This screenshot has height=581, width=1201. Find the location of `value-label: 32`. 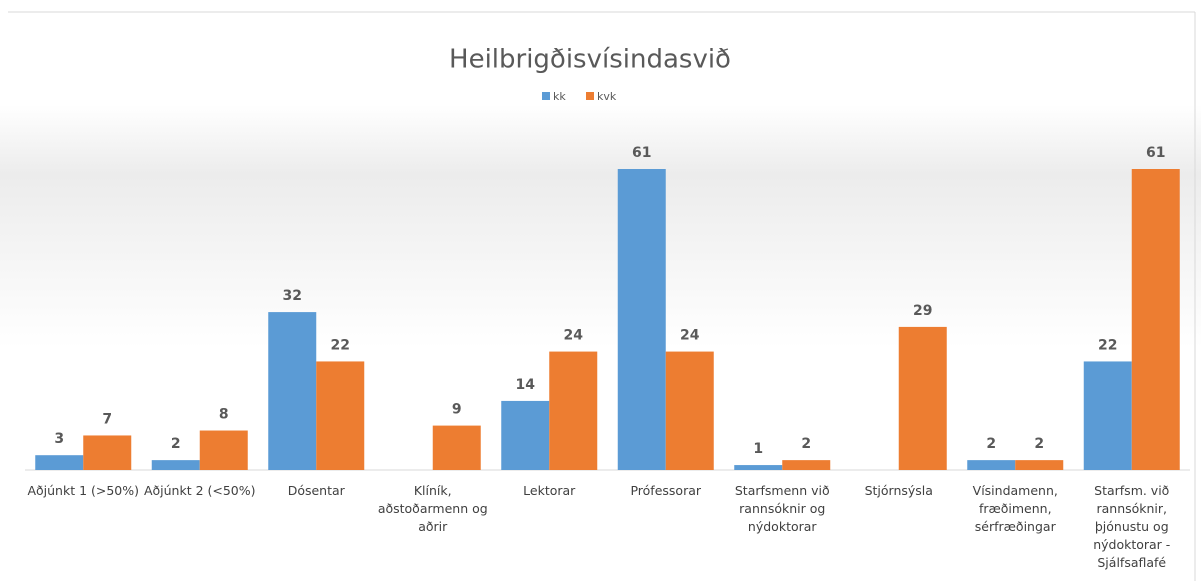

value-label: 32 is located at coordinates (292, 296).